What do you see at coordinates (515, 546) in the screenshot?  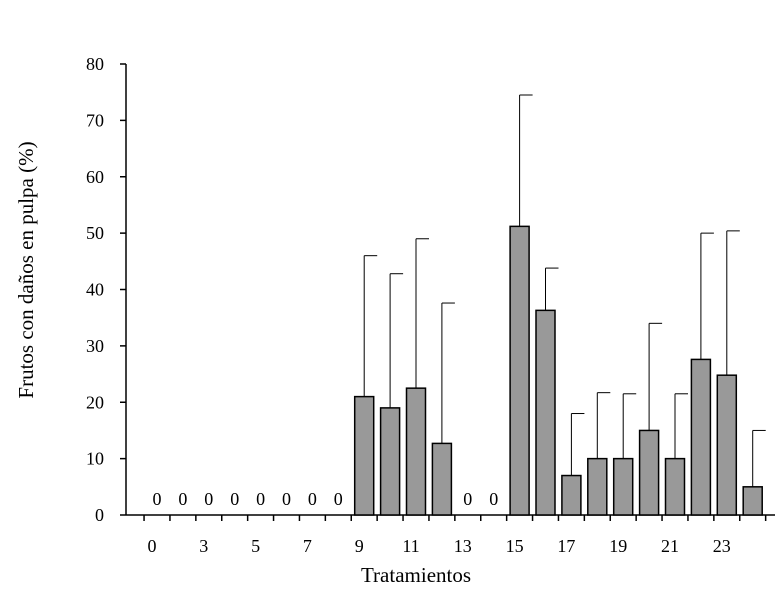 I see `x-tick-label: 15` at bounding box center [515, 546].